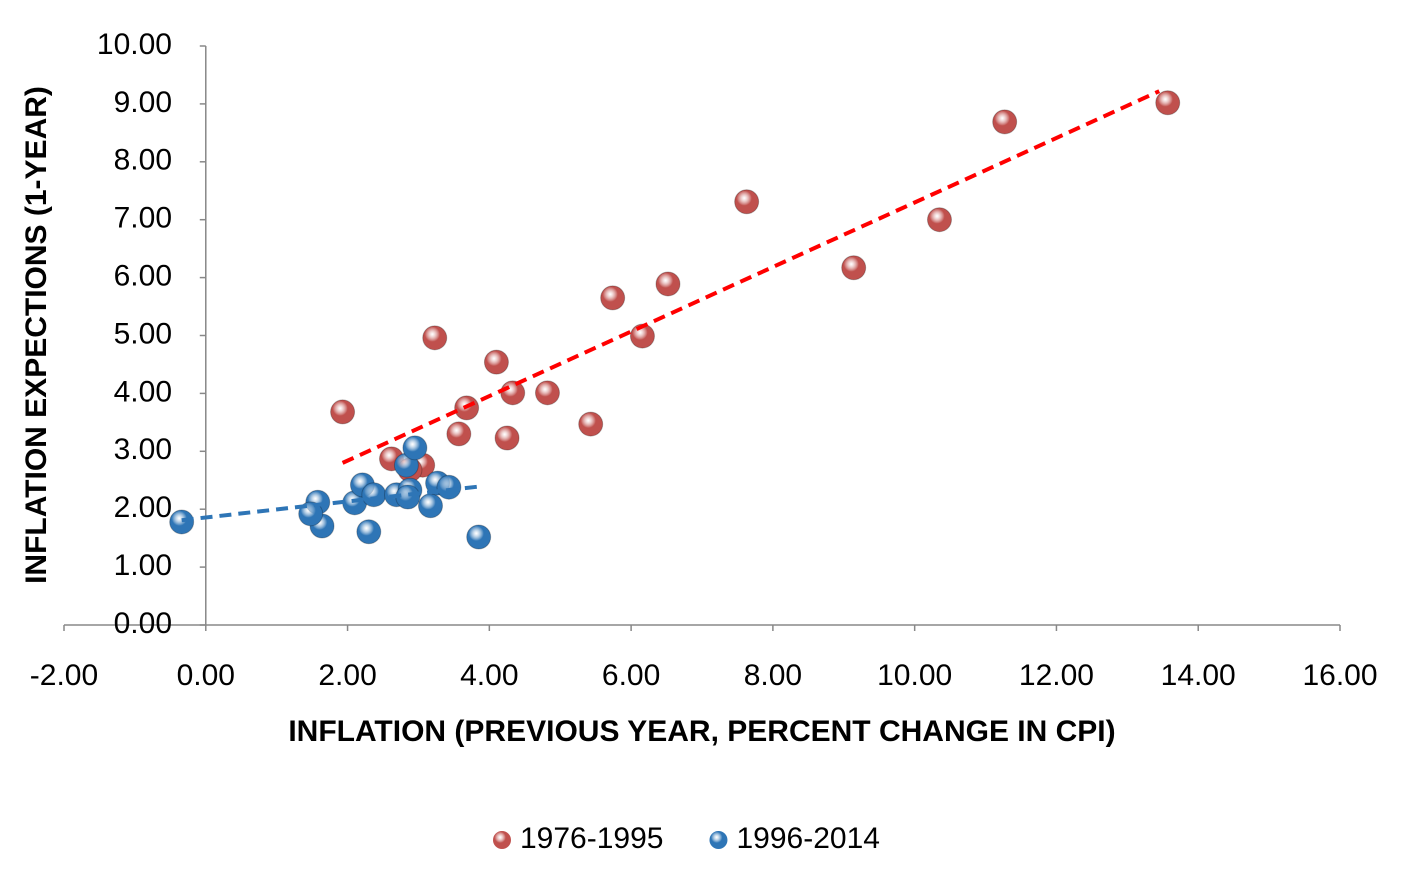 This screenshot has height=869, width=1410. What do you see at coordinates (143, 507) in the screenshot?
I see `y-tick-label: 2.00` at bounding box center [143, 507].